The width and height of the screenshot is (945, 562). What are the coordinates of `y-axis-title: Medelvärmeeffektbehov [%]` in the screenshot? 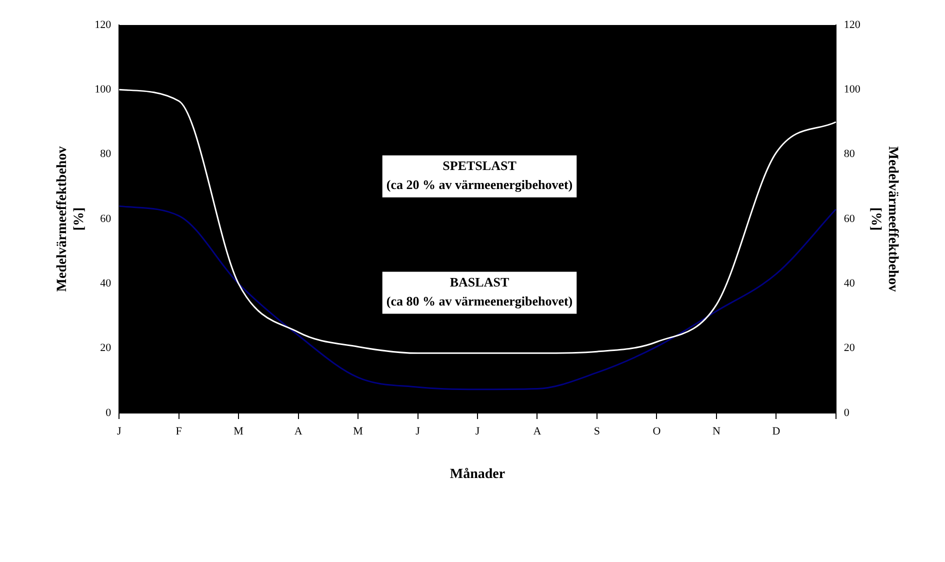 It's located at (71, 219).